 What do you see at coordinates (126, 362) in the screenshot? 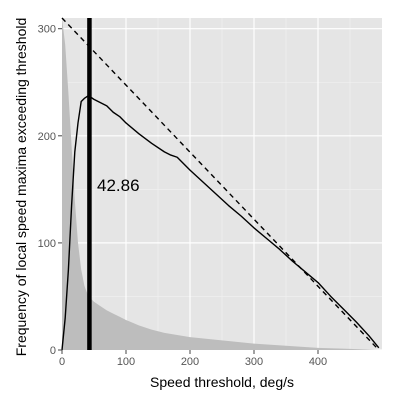
I see `x-tick-label: 100` at bounding box center [126, 362].